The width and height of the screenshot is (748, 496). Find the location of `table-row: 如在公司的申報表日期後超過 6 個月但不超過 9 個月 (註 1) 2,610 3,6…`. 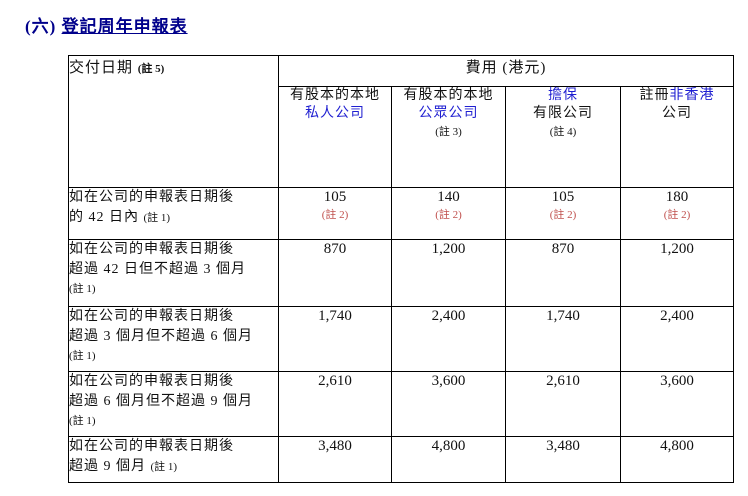

table-row: 如在公司的申報表日期後超過 6 個月但不超過 9 個月 (註 1) 2,610 3,6… is located at coordinates (401, 404).